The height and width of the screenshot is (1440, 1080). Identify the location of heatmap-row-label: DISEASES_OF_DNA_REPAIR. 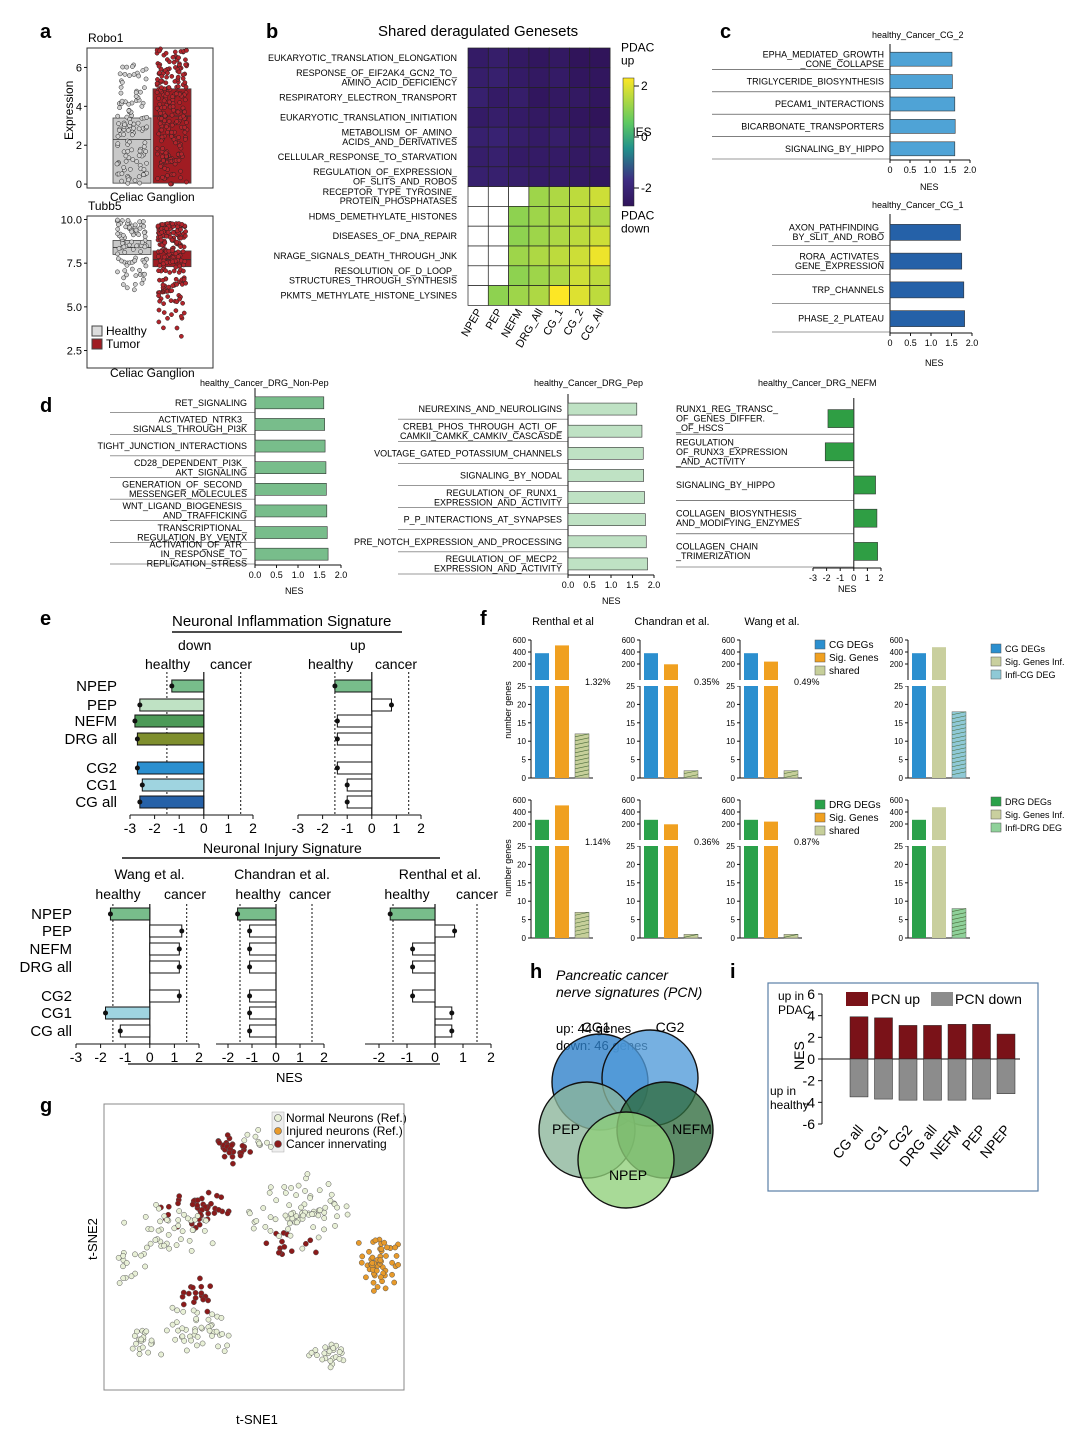
(395, 236).